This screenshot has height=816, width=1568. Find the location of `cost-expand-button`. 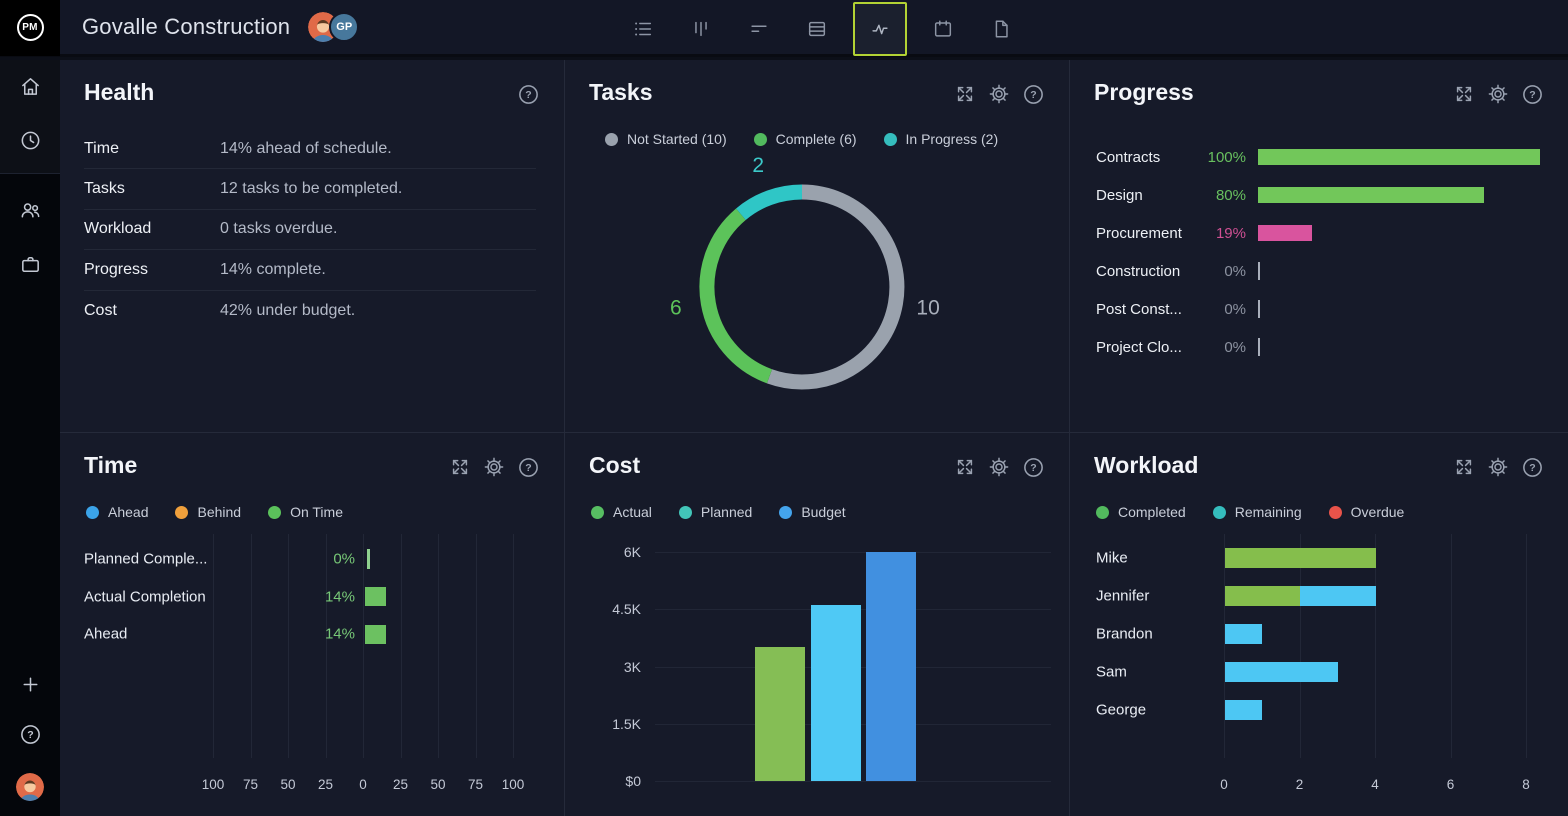

cost-expand-button is located at coordinates (965, 467).